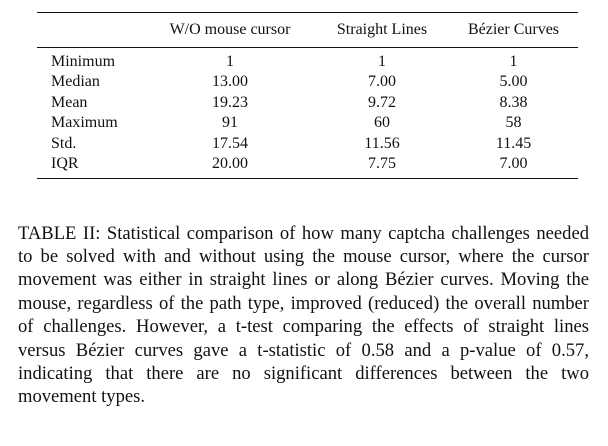 This screenshot has width=608, height=446. Describe the element at coordinates (230, 102) in the screenshot. I see `table-cell: 19.23` at that location.